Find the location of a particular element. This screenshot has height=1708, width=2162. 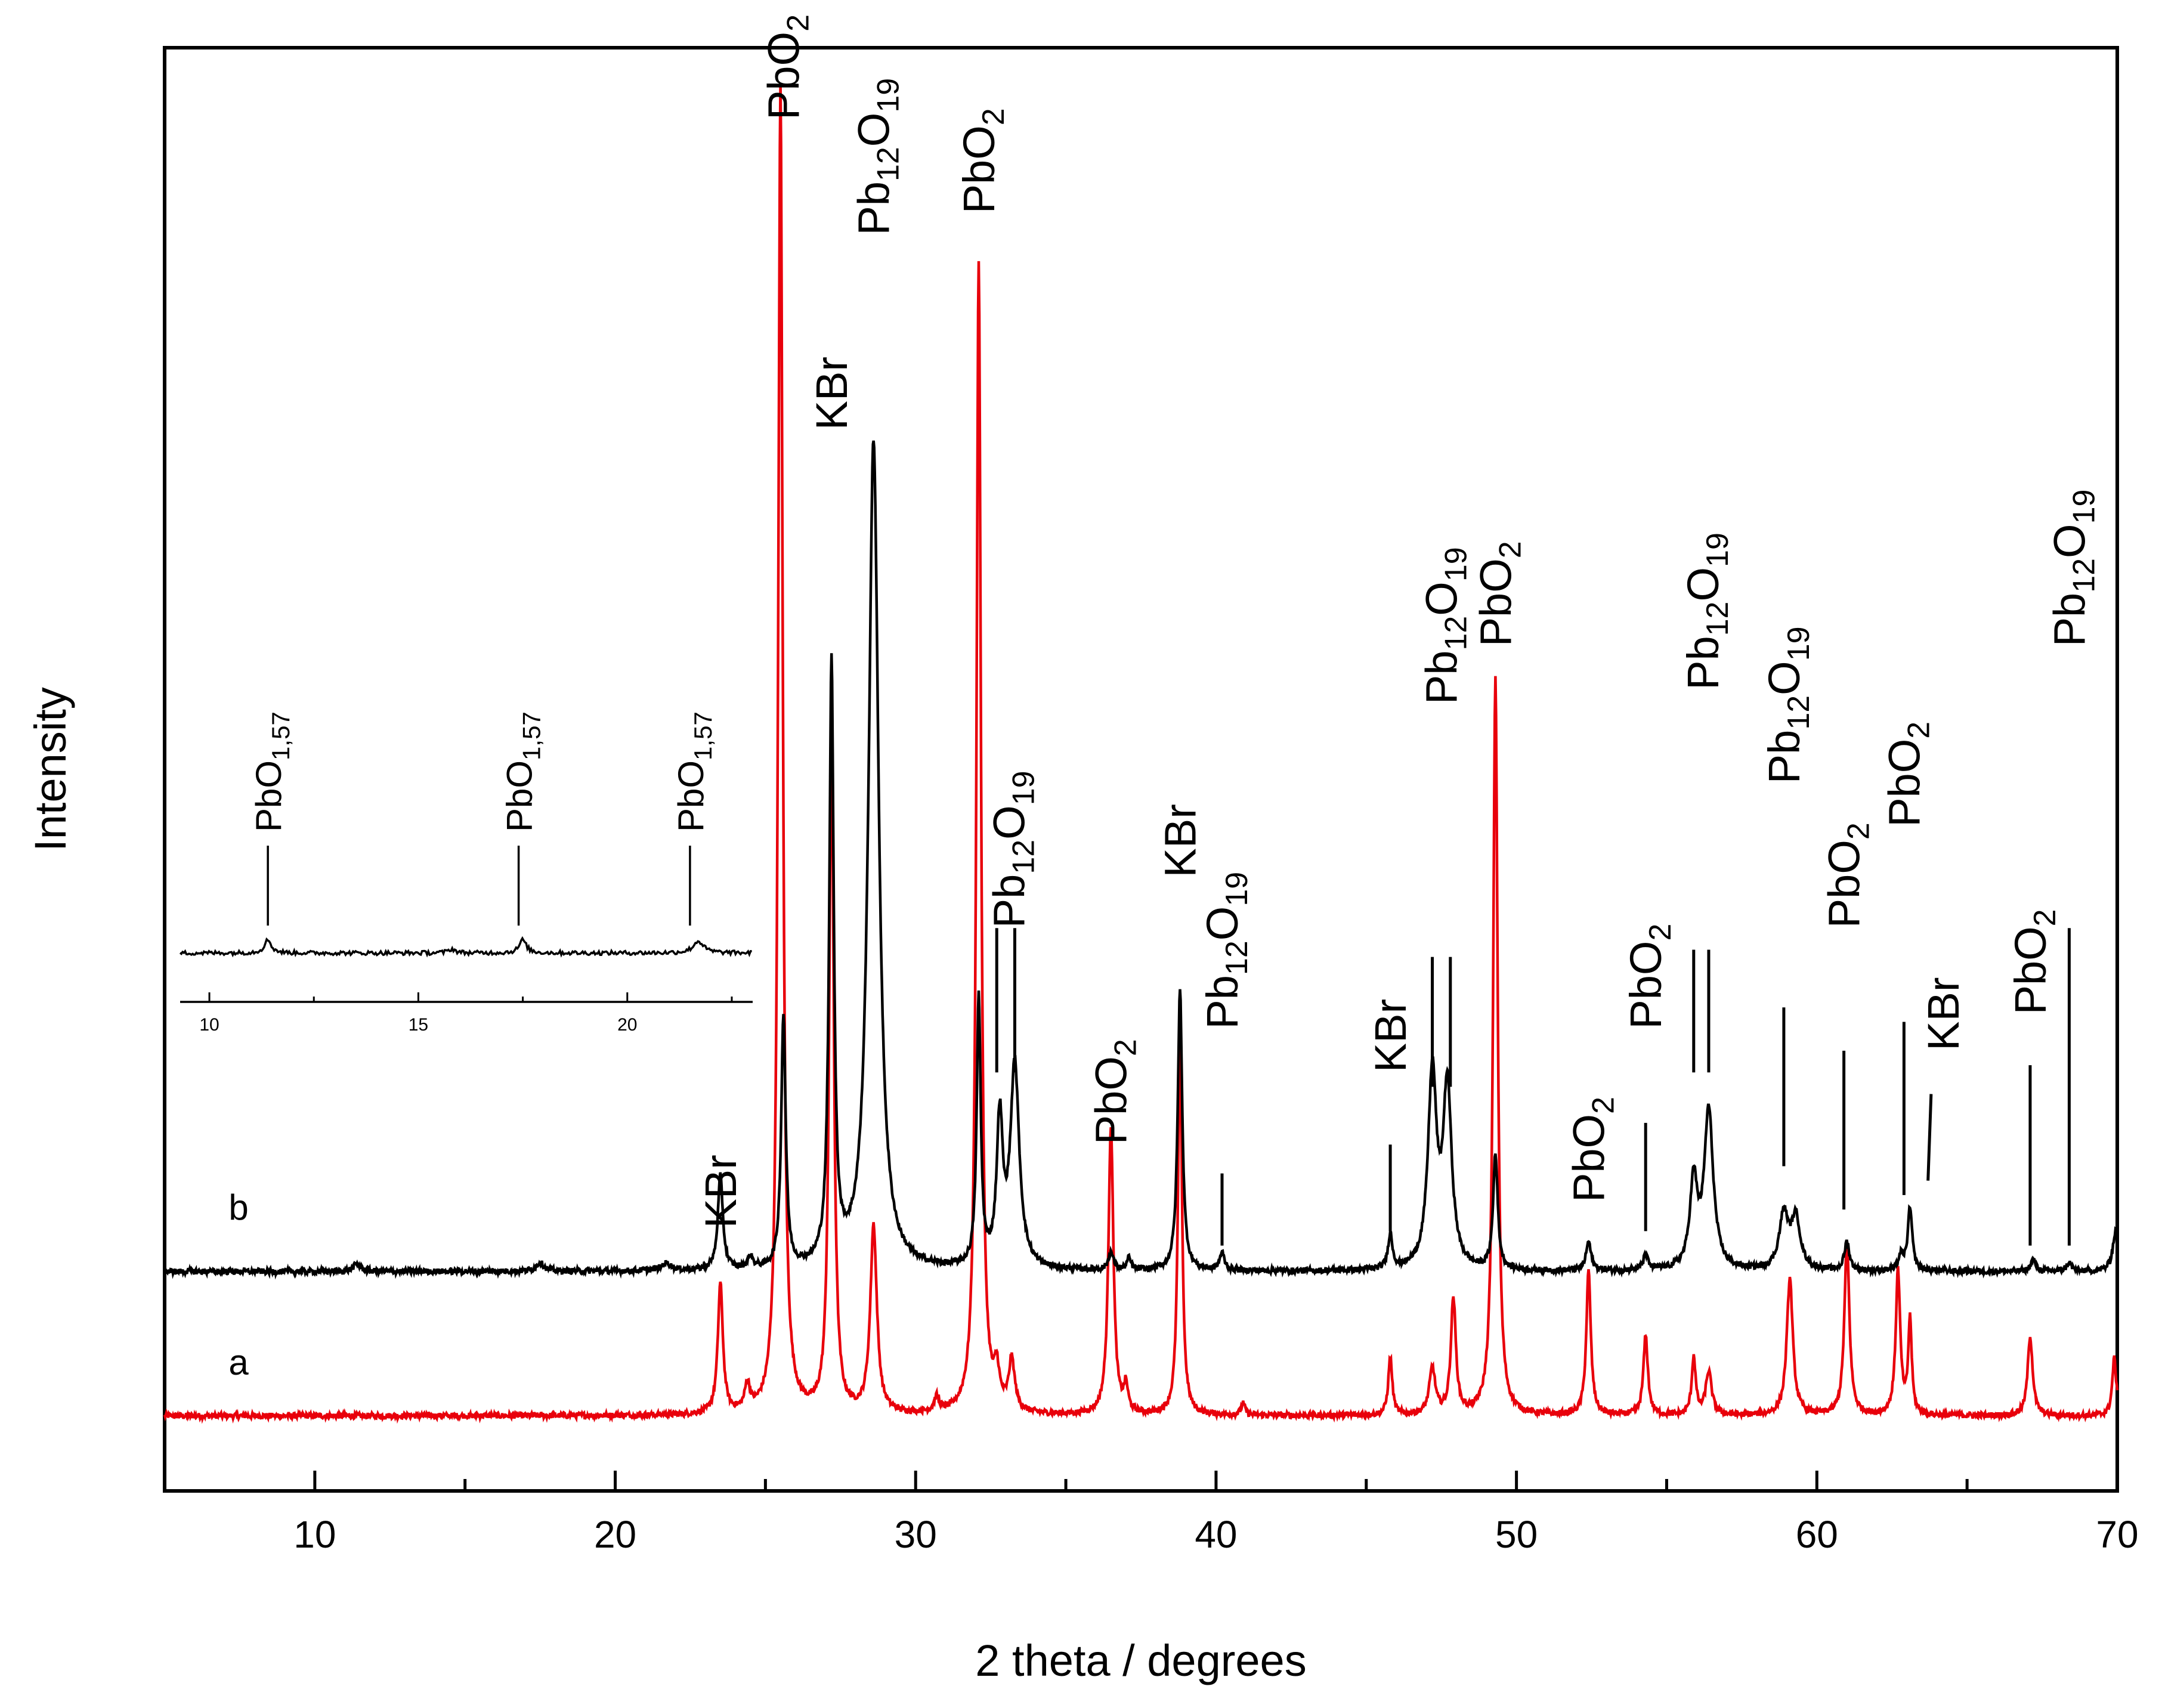

x-tick-label: 60 is located at coordinates (1817, 1534).